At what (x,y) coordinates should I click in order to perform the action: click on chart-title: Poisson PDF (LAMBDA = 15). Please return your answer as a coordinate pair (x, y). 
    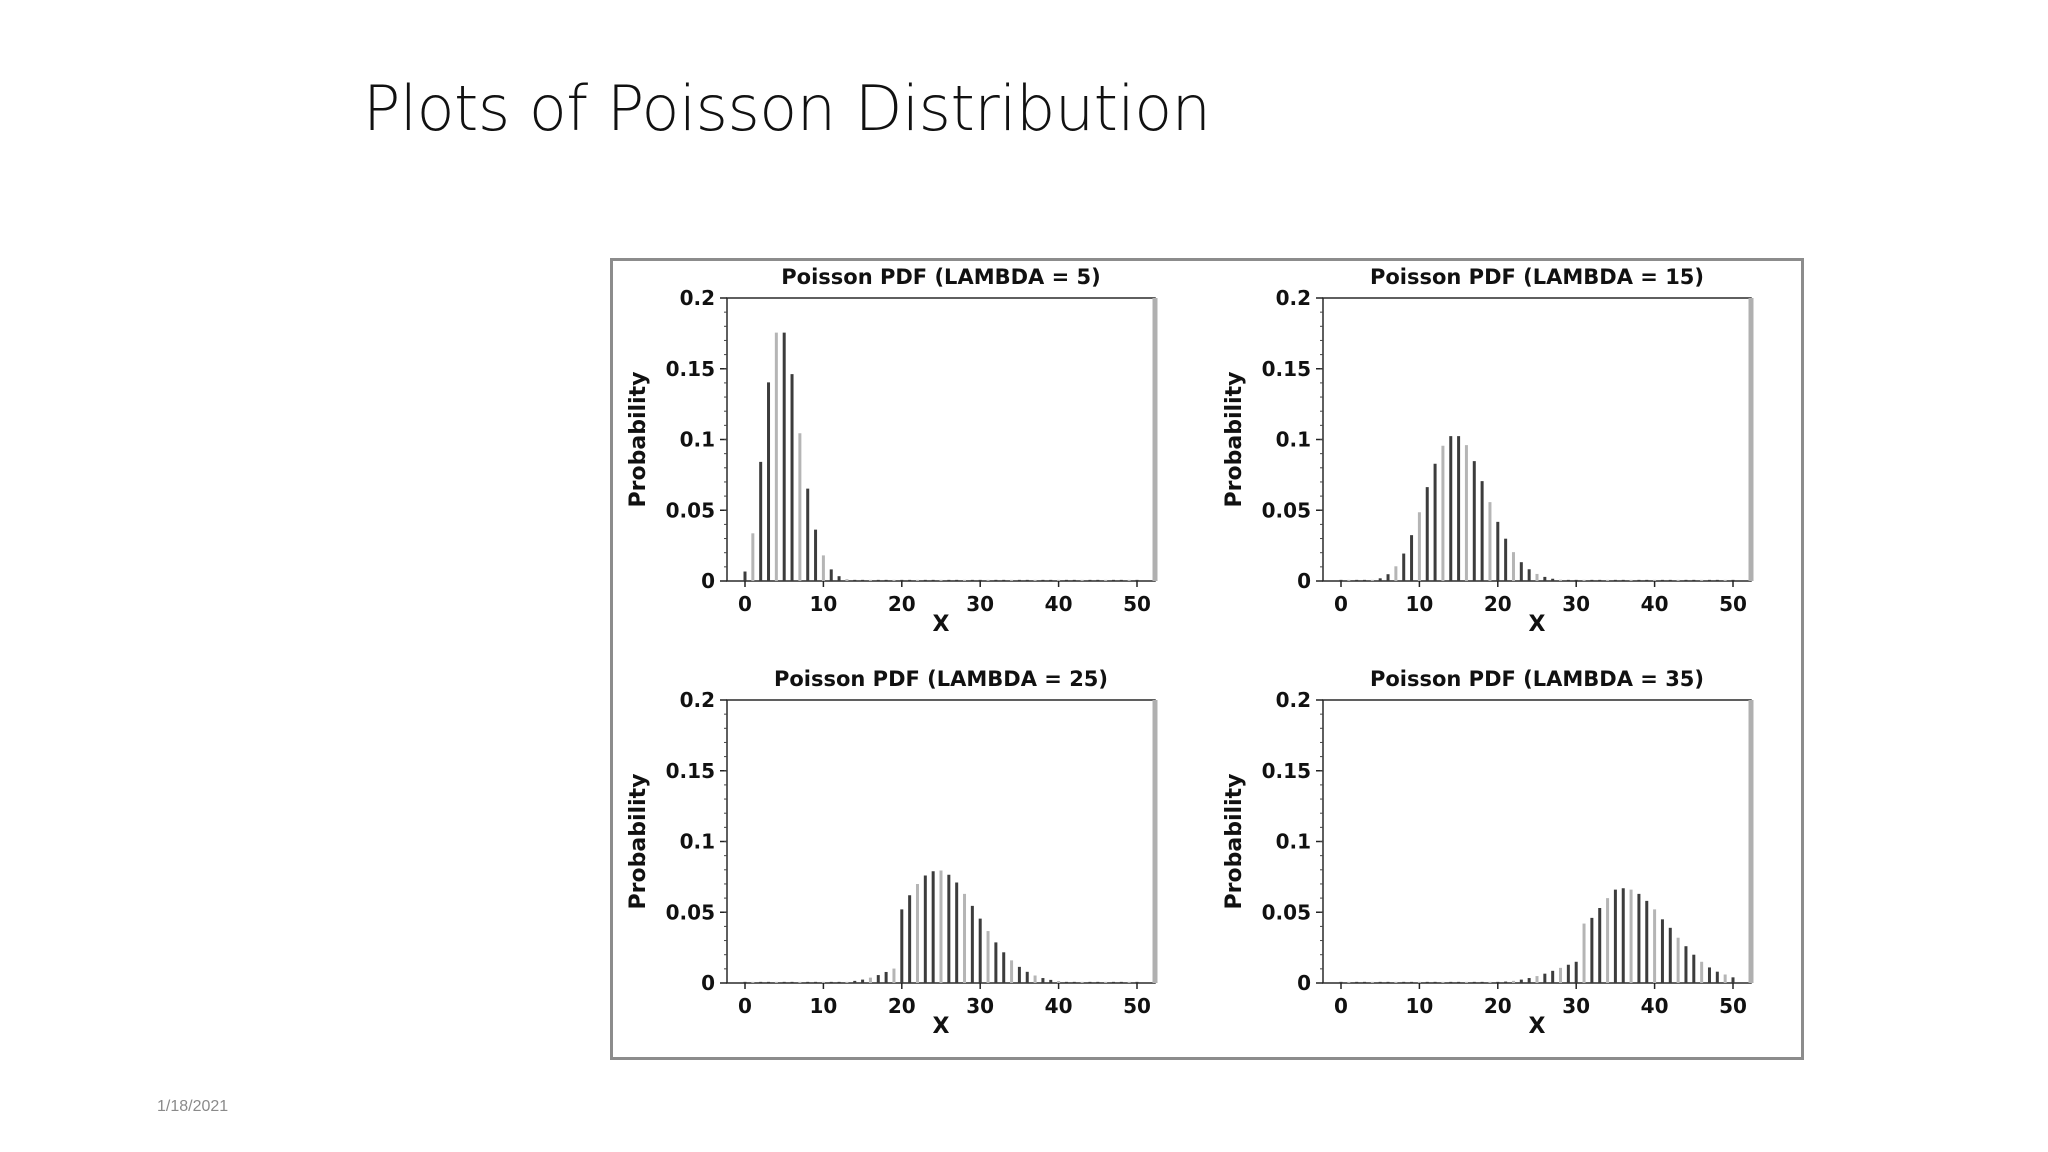
    Looking at the image, I should click on (1537, 277).